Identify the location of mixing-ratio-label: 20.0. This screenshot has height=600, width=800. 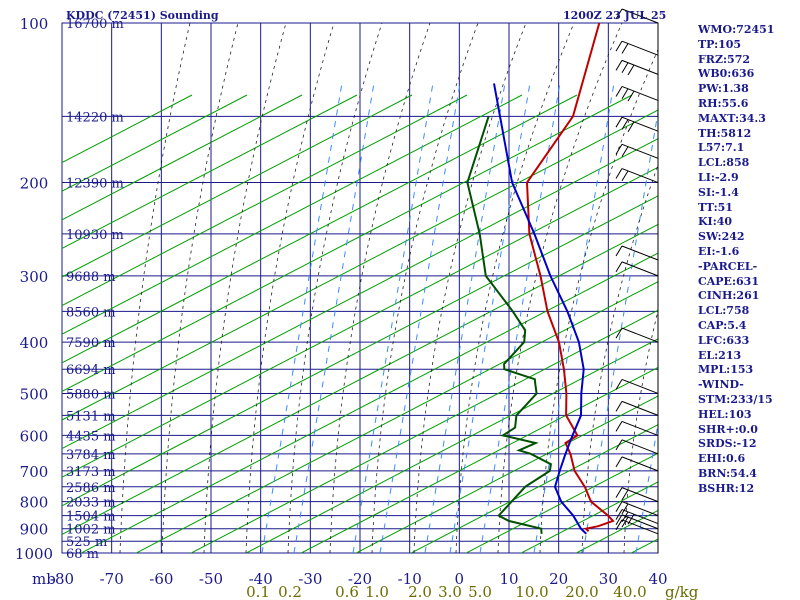
(581, 591).